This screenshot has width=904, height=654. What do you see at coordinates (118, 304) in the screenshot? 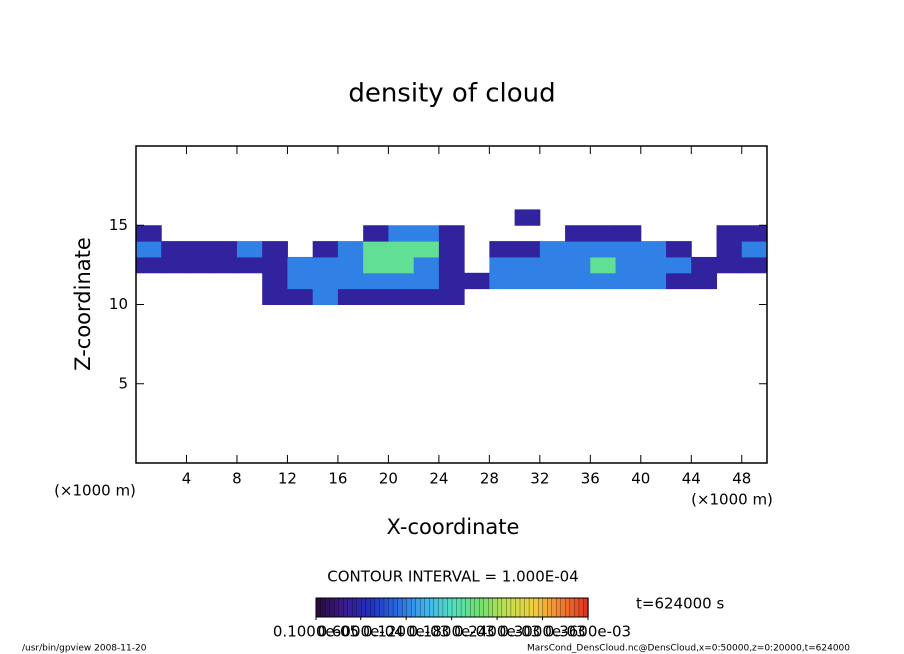
I see `y-tick-label: 10` at bounding box center [118, 304].